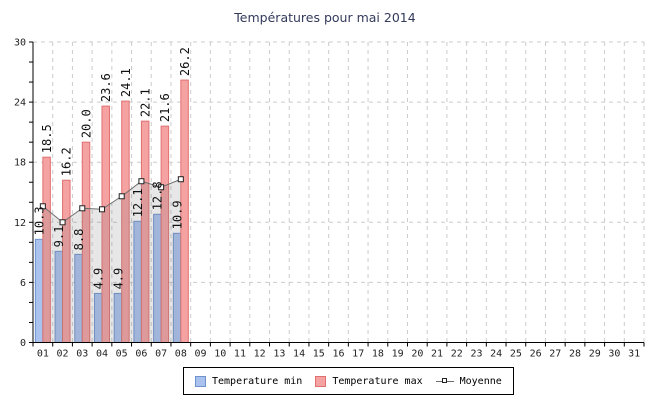  I want to click on x-tick-label-25: 25, so click(516, 354).